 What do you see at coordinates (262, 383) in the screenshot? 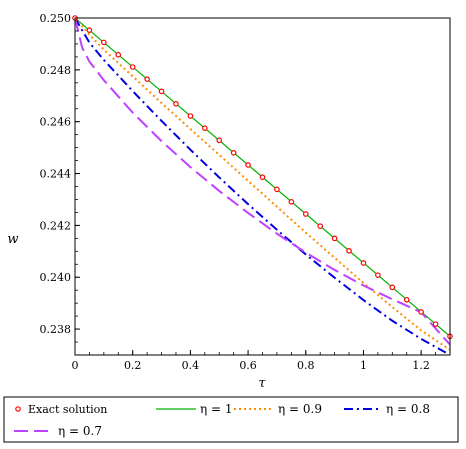
I see `x-axis-label: τ` at bounding box center [262, 383].